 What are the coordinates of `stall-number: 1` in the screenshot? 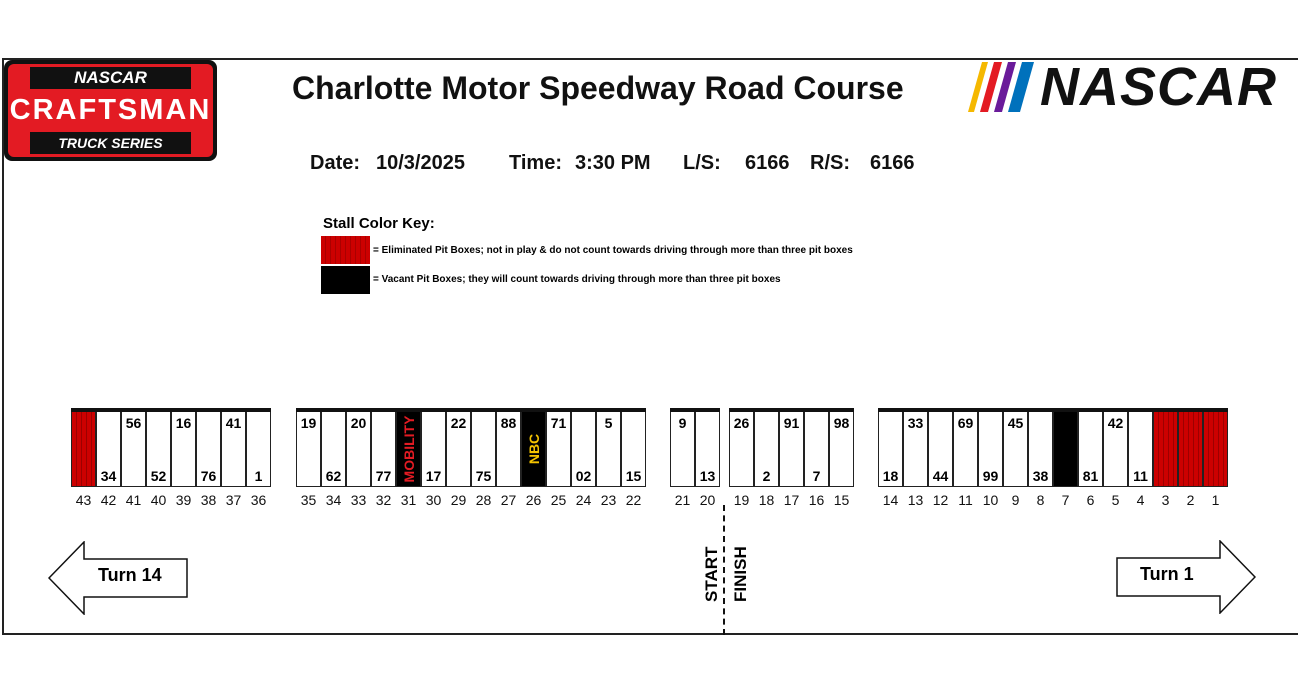 It's located at (1215, 500).